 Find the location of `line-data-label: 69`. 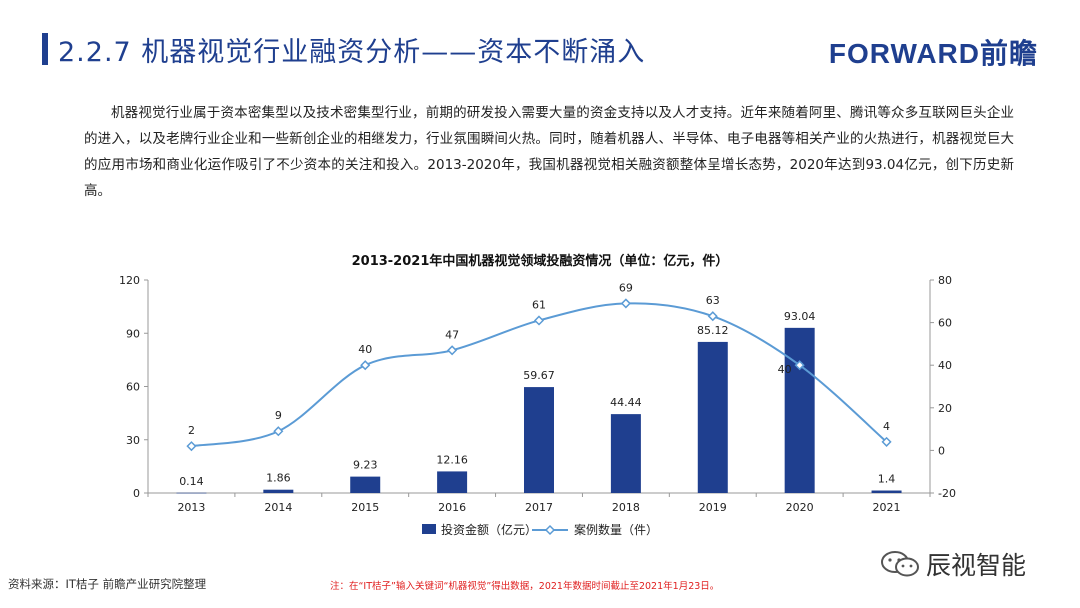

line-data-label: 69 is located at coordinates (626, 287).